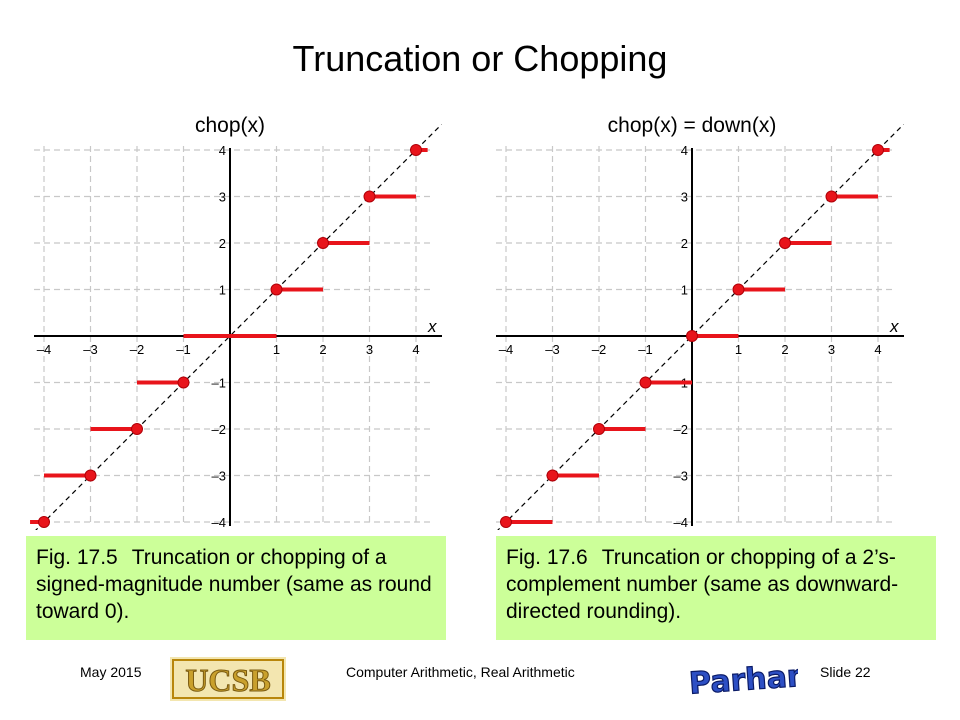 This screenshot has height=720, width=960. I want to click on footer-course: Computer Arithmetic, Real Arithmetic, so click(460, 672).